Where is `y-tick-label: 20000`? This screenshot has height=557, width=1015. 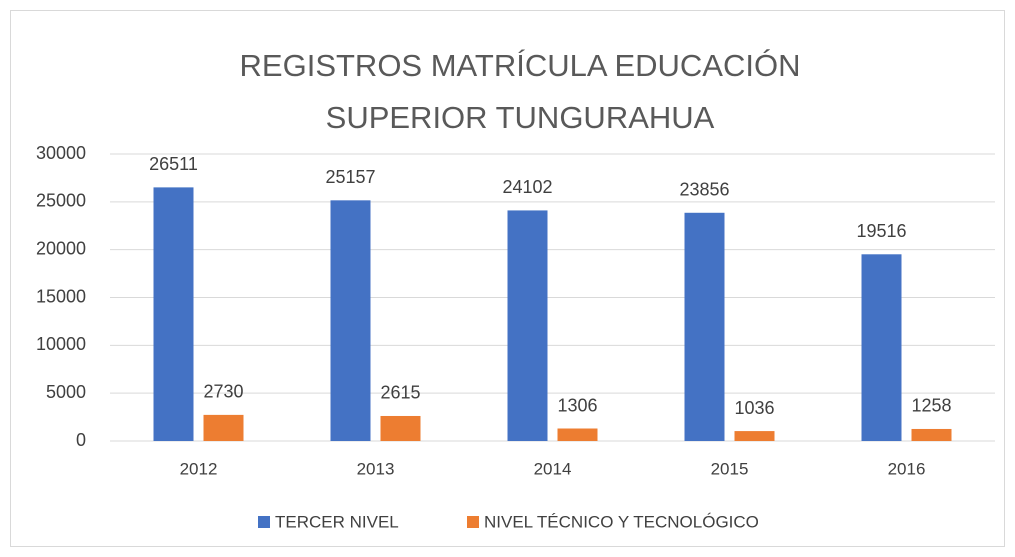 y-tick-label: 20000 is located at coordinates (61, 248).